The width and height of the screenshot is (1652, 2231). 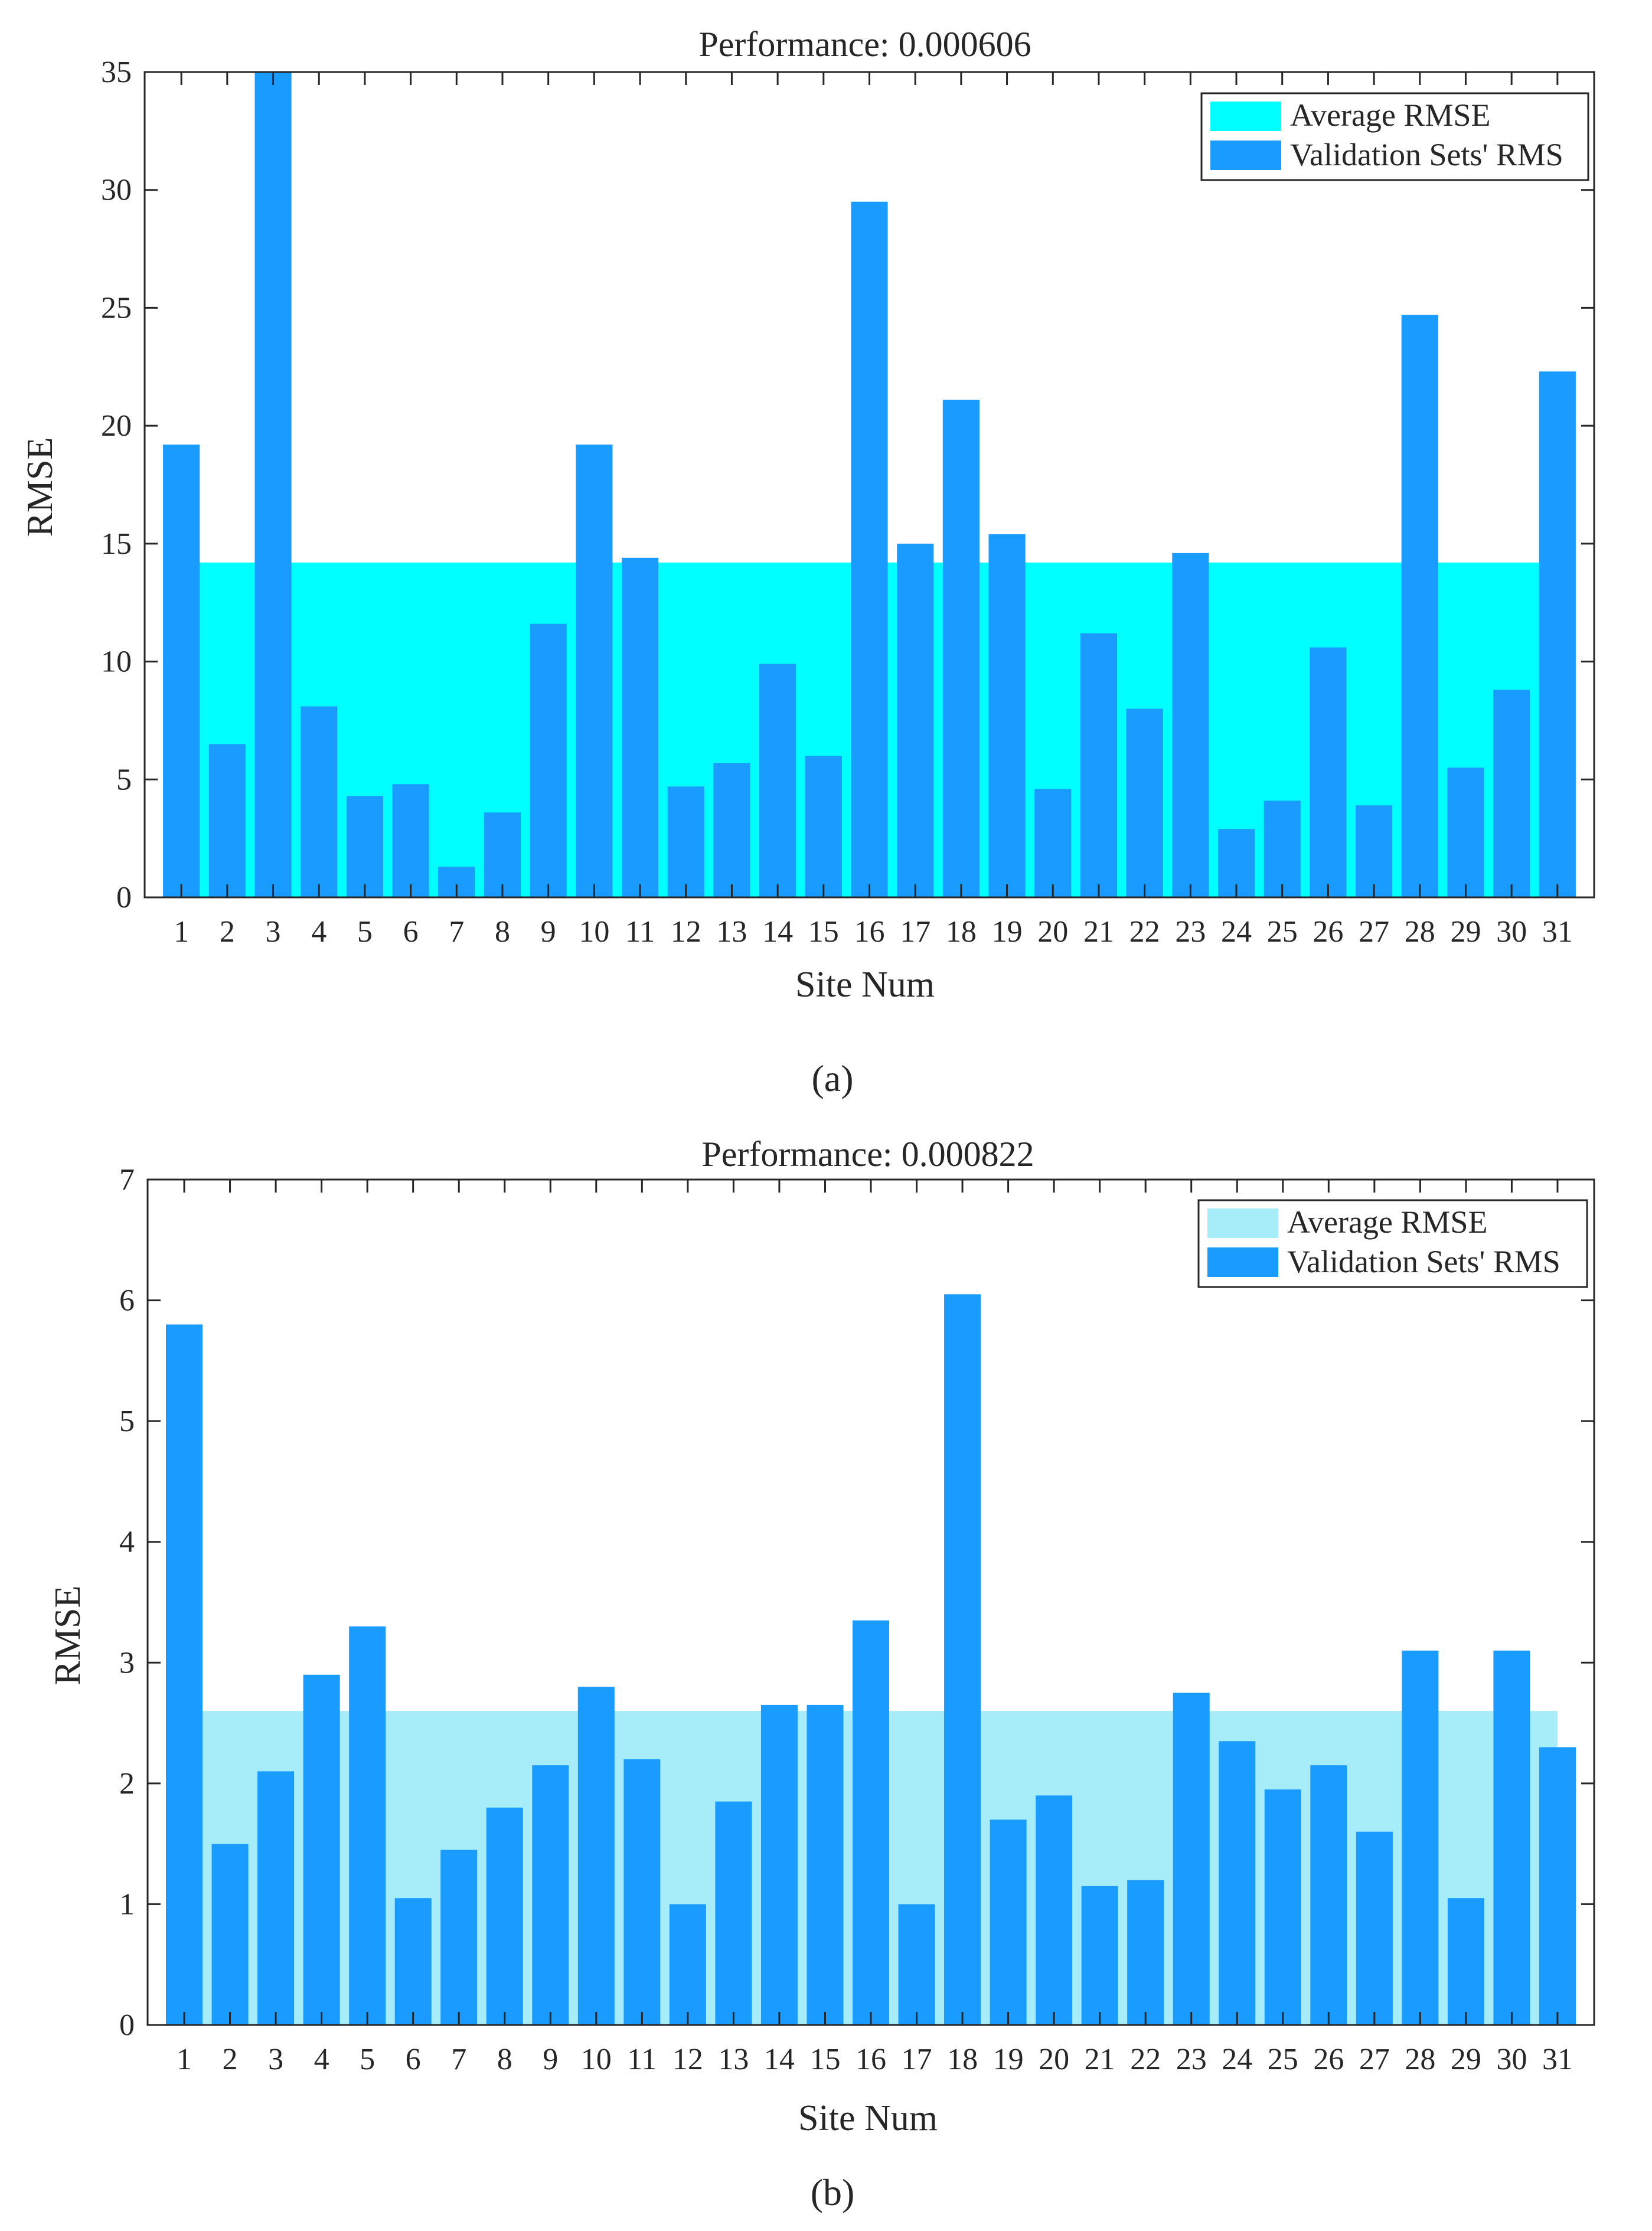 What do you see at coordinates (1098, 932) in the screenshot?
I see `x-tick-label: 21` at bounding box center [1098, 932].